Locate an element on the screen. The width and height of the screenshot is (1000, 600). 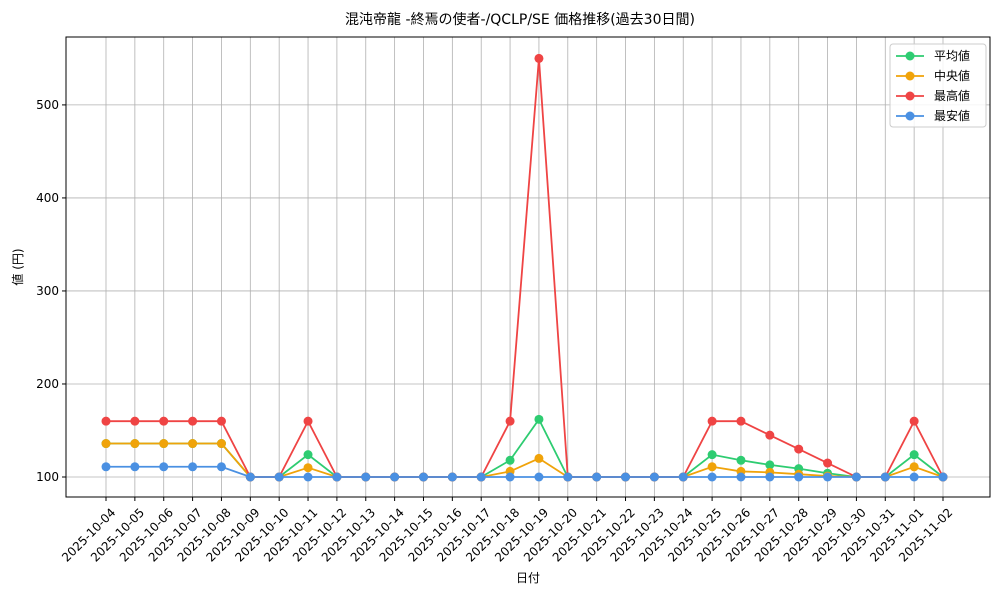
legend-label: 平均値 is located at coordinates (952, 55).